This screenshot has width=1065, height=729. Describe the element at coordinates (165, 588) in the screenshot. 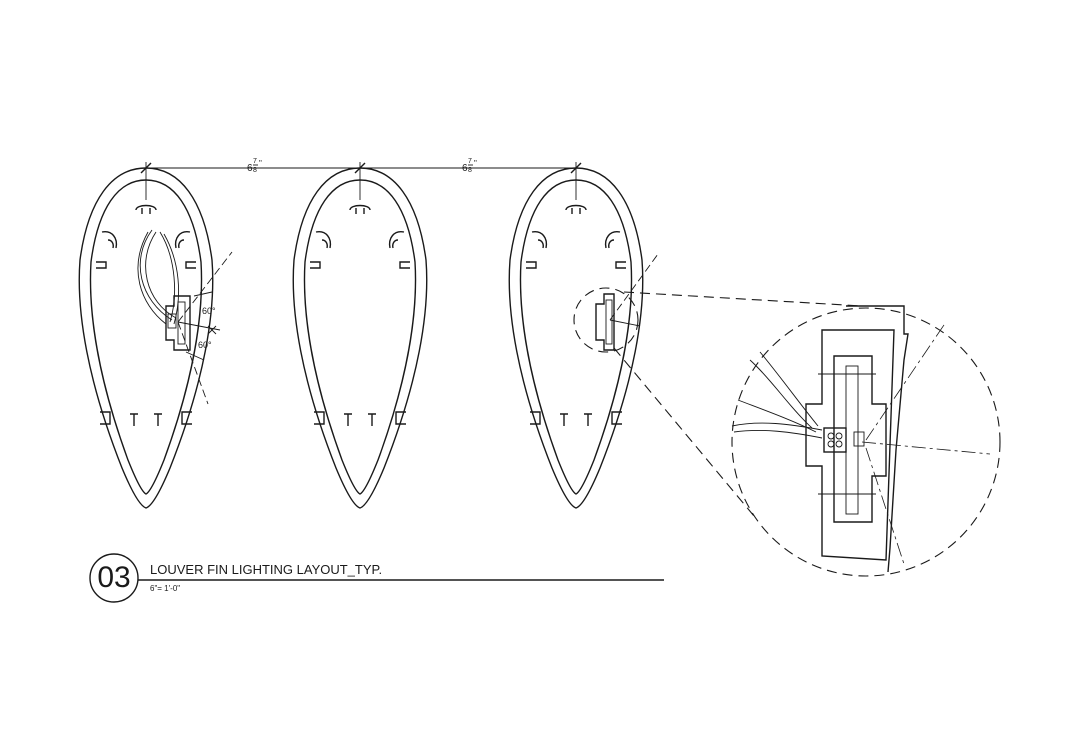

I see `drawing-scale: 6"= 1'-0"` at that location.